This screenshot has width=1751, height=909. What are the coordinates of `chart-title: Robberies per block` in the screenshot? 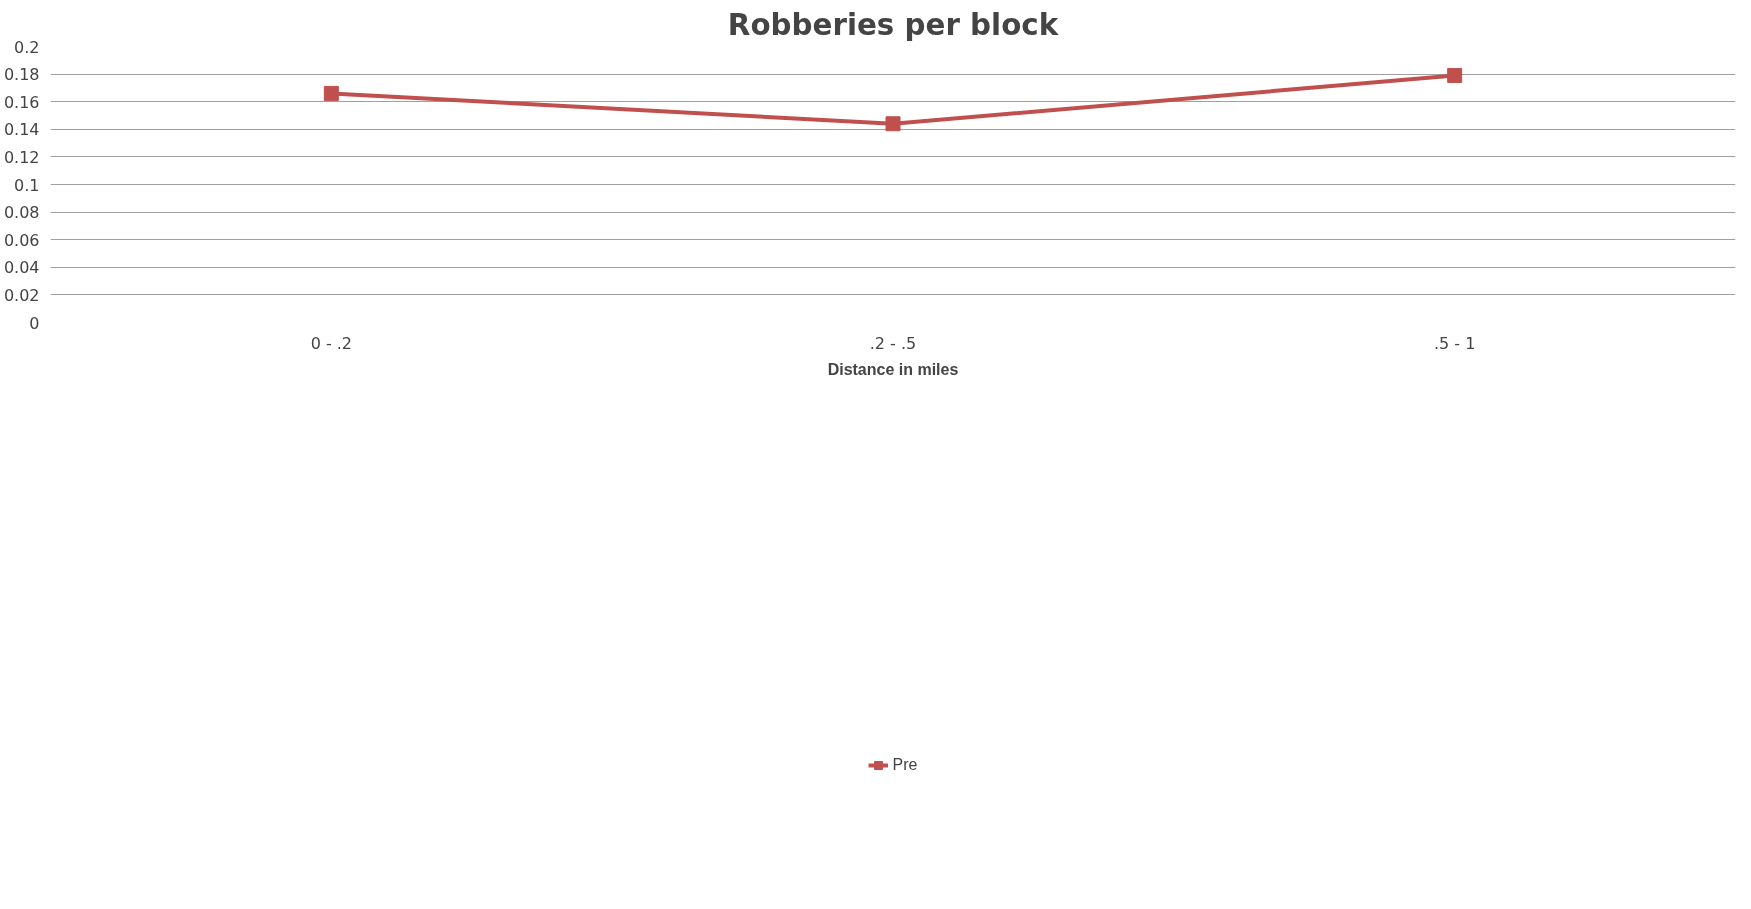 It's located at (893, 24).